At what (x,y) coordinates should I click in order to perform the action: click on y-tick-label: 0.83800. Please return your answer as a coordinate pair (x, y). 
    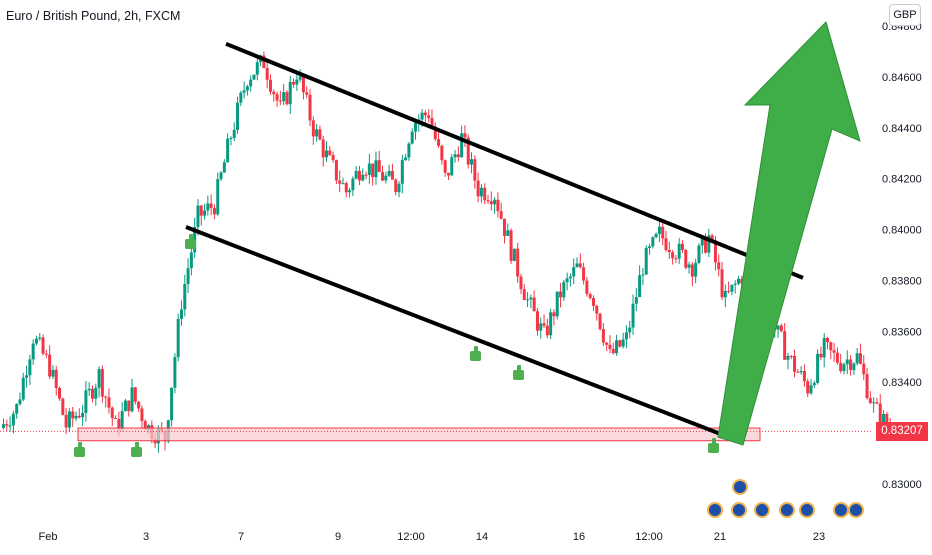
    Looking at the image, I should click on (902, 281).